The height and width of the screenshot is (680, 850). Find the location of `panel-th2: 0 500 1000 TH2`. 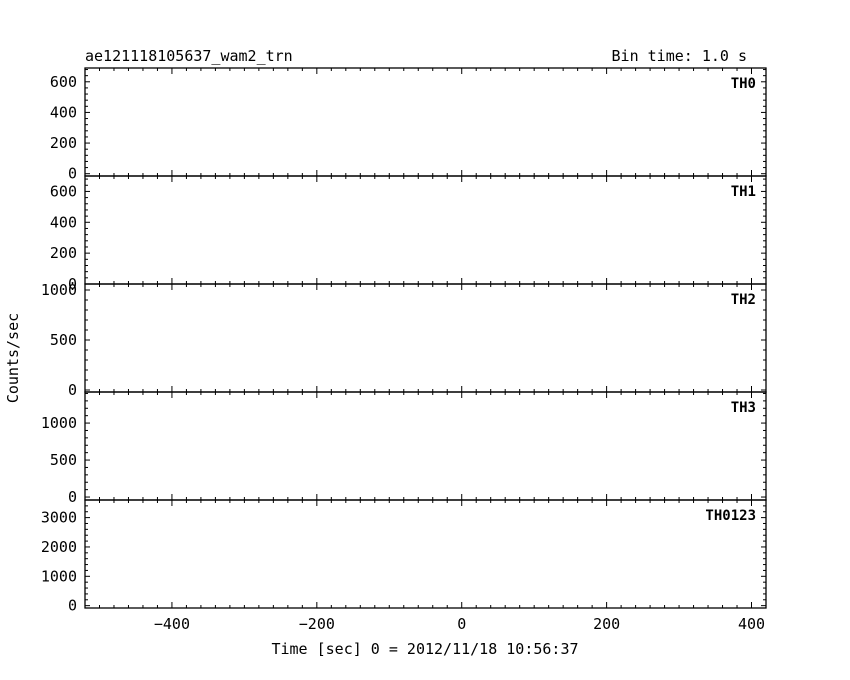

panel-th2: 0 500 1000 TH2 is located at coordinates (404, 340).